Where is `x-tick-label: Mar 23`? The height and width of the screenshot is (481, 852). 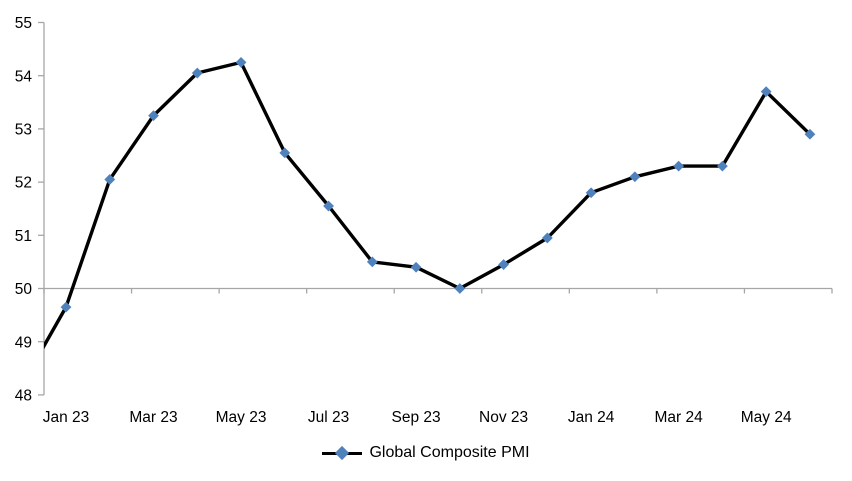
x-tick-label: Mar 23 is located at coordinates (153, 417).